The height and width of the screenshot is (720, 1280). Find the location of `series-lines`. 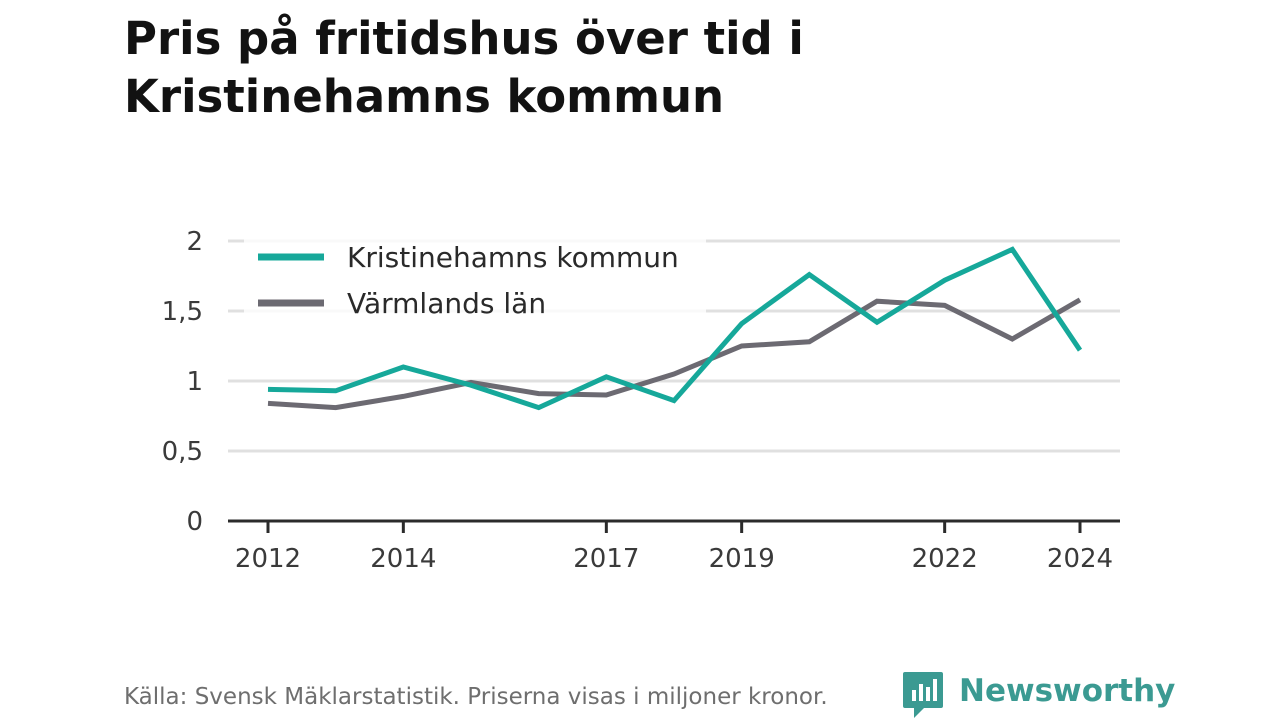

series-lines is located at coordinates (675, 328).